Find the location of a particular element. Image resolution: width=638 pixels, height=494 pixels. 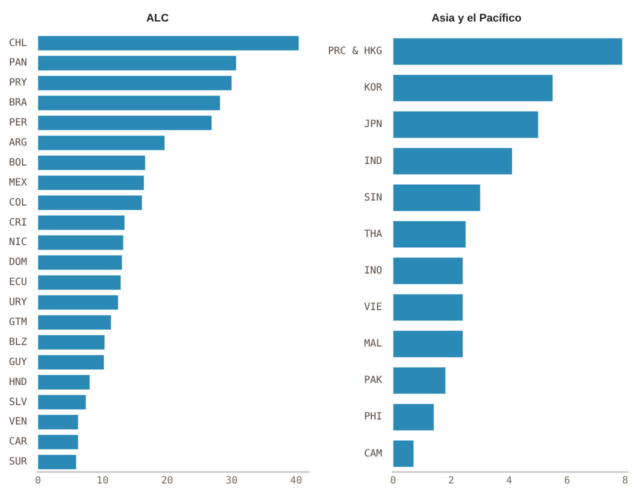

y-tick-label: BLZ is located at coordinates (18, 342).